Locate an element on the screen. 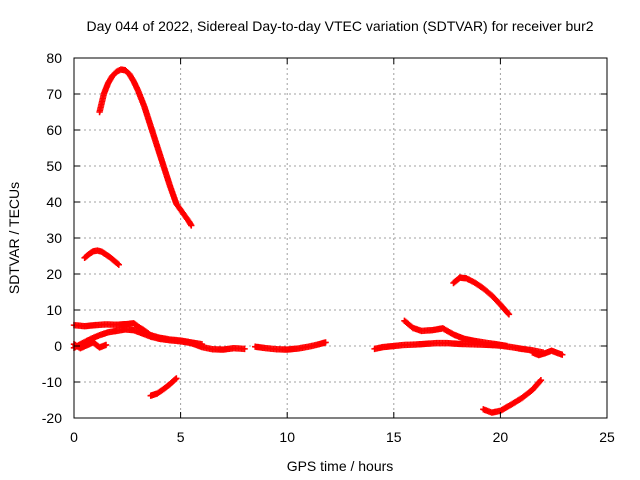 This screenshot has width=640, height=480. y-tick-label: 40 is located at coordinates (54, 202).